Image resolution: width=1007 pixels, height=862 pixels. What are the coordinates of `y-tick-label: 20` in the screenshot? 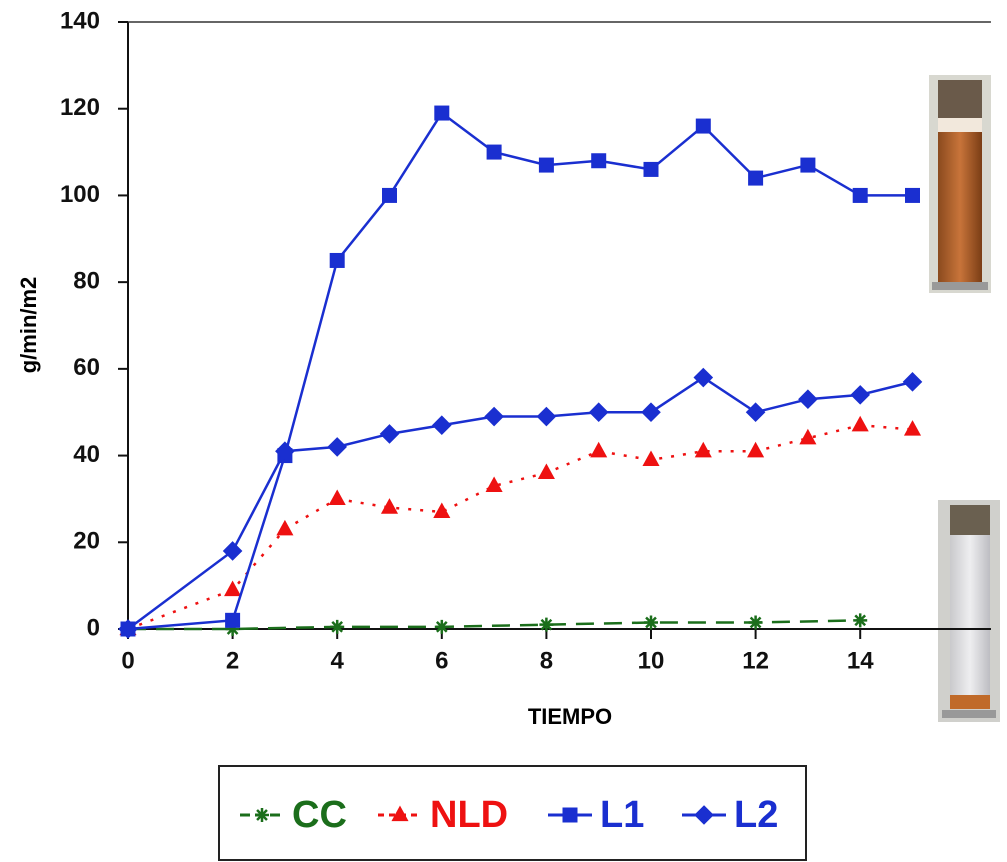 It's located at (86, 541).